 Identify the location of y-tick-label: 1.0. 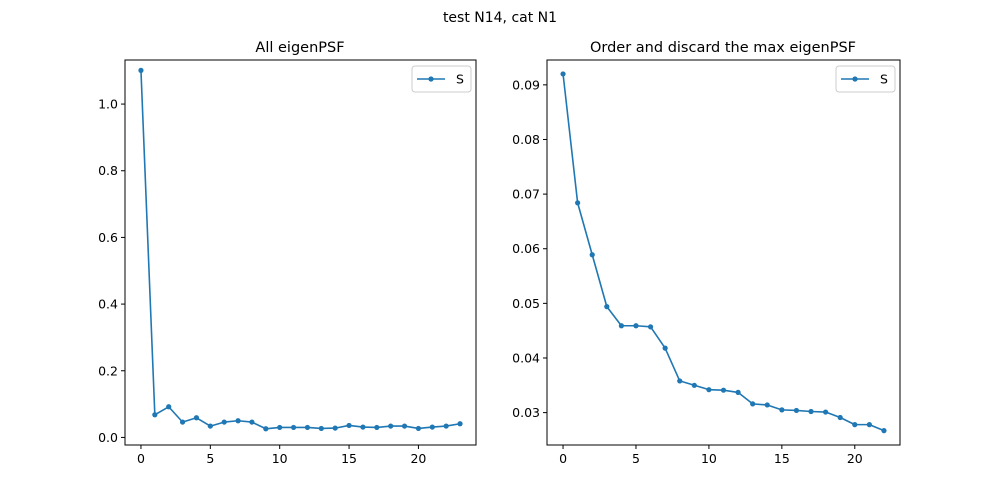
(108, 104).